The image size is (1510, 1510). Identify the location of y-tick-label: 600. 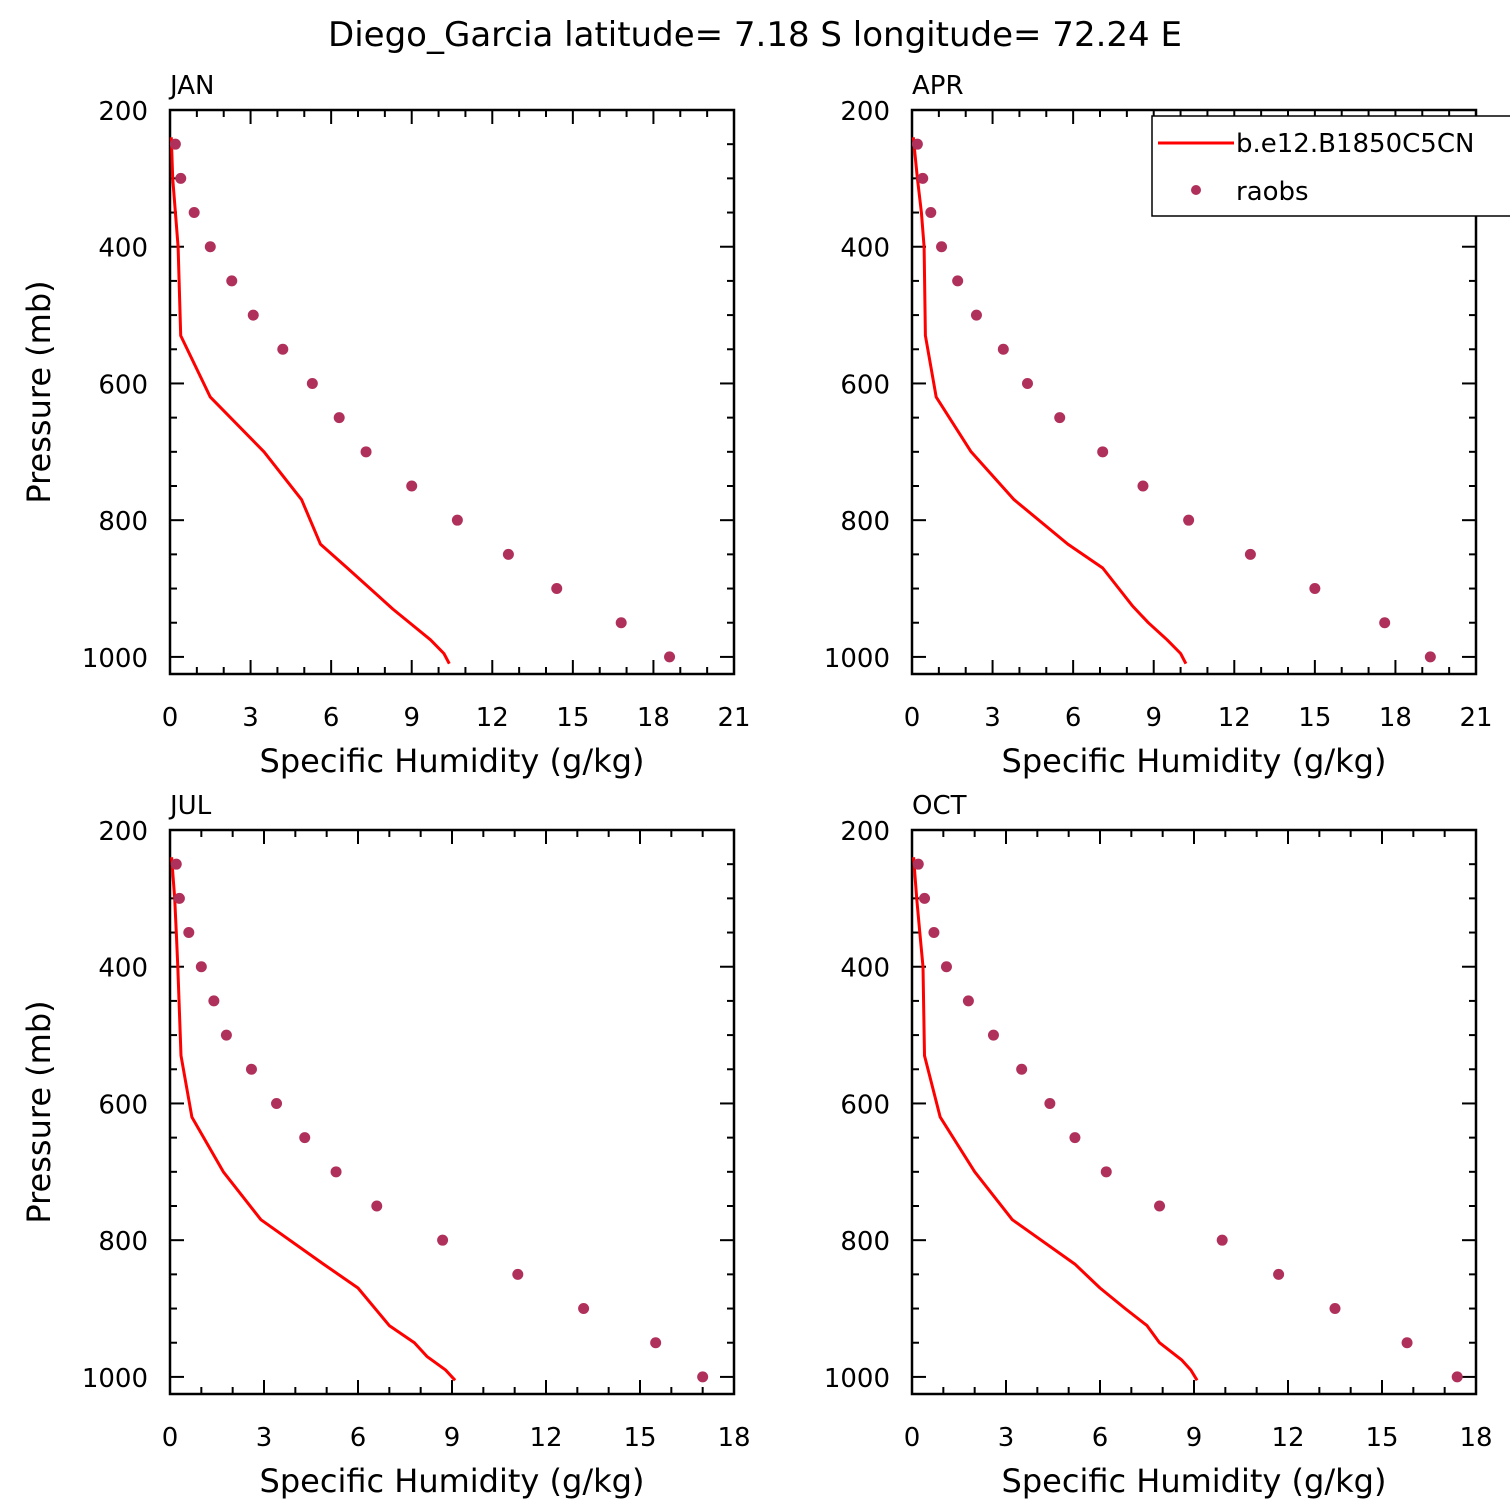
(865, 385).